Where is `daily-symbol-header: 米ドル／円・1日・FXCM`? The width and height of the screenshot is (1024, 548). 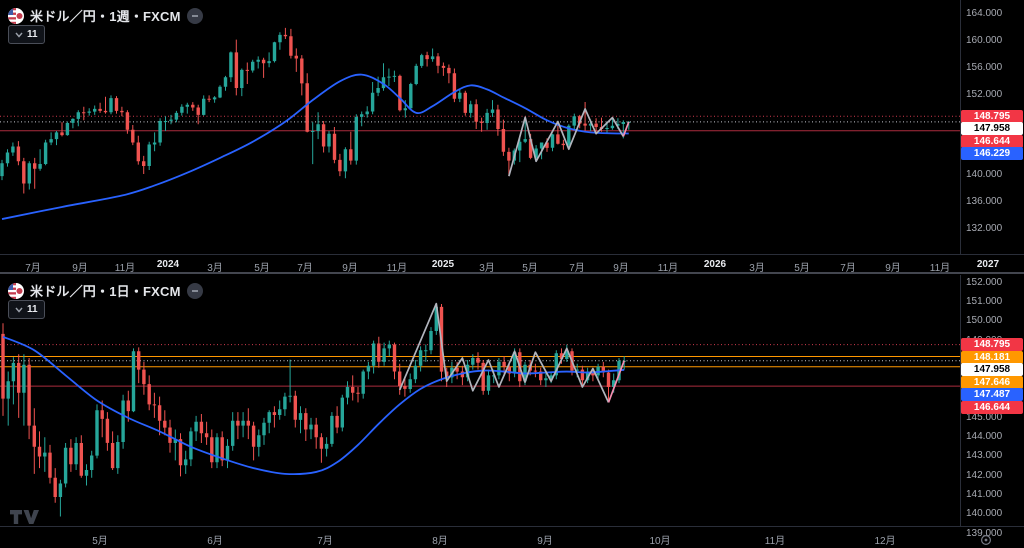
daily-symbol-header: 米ドル／円・1日・FXCM is located at coordinates (105, 290).